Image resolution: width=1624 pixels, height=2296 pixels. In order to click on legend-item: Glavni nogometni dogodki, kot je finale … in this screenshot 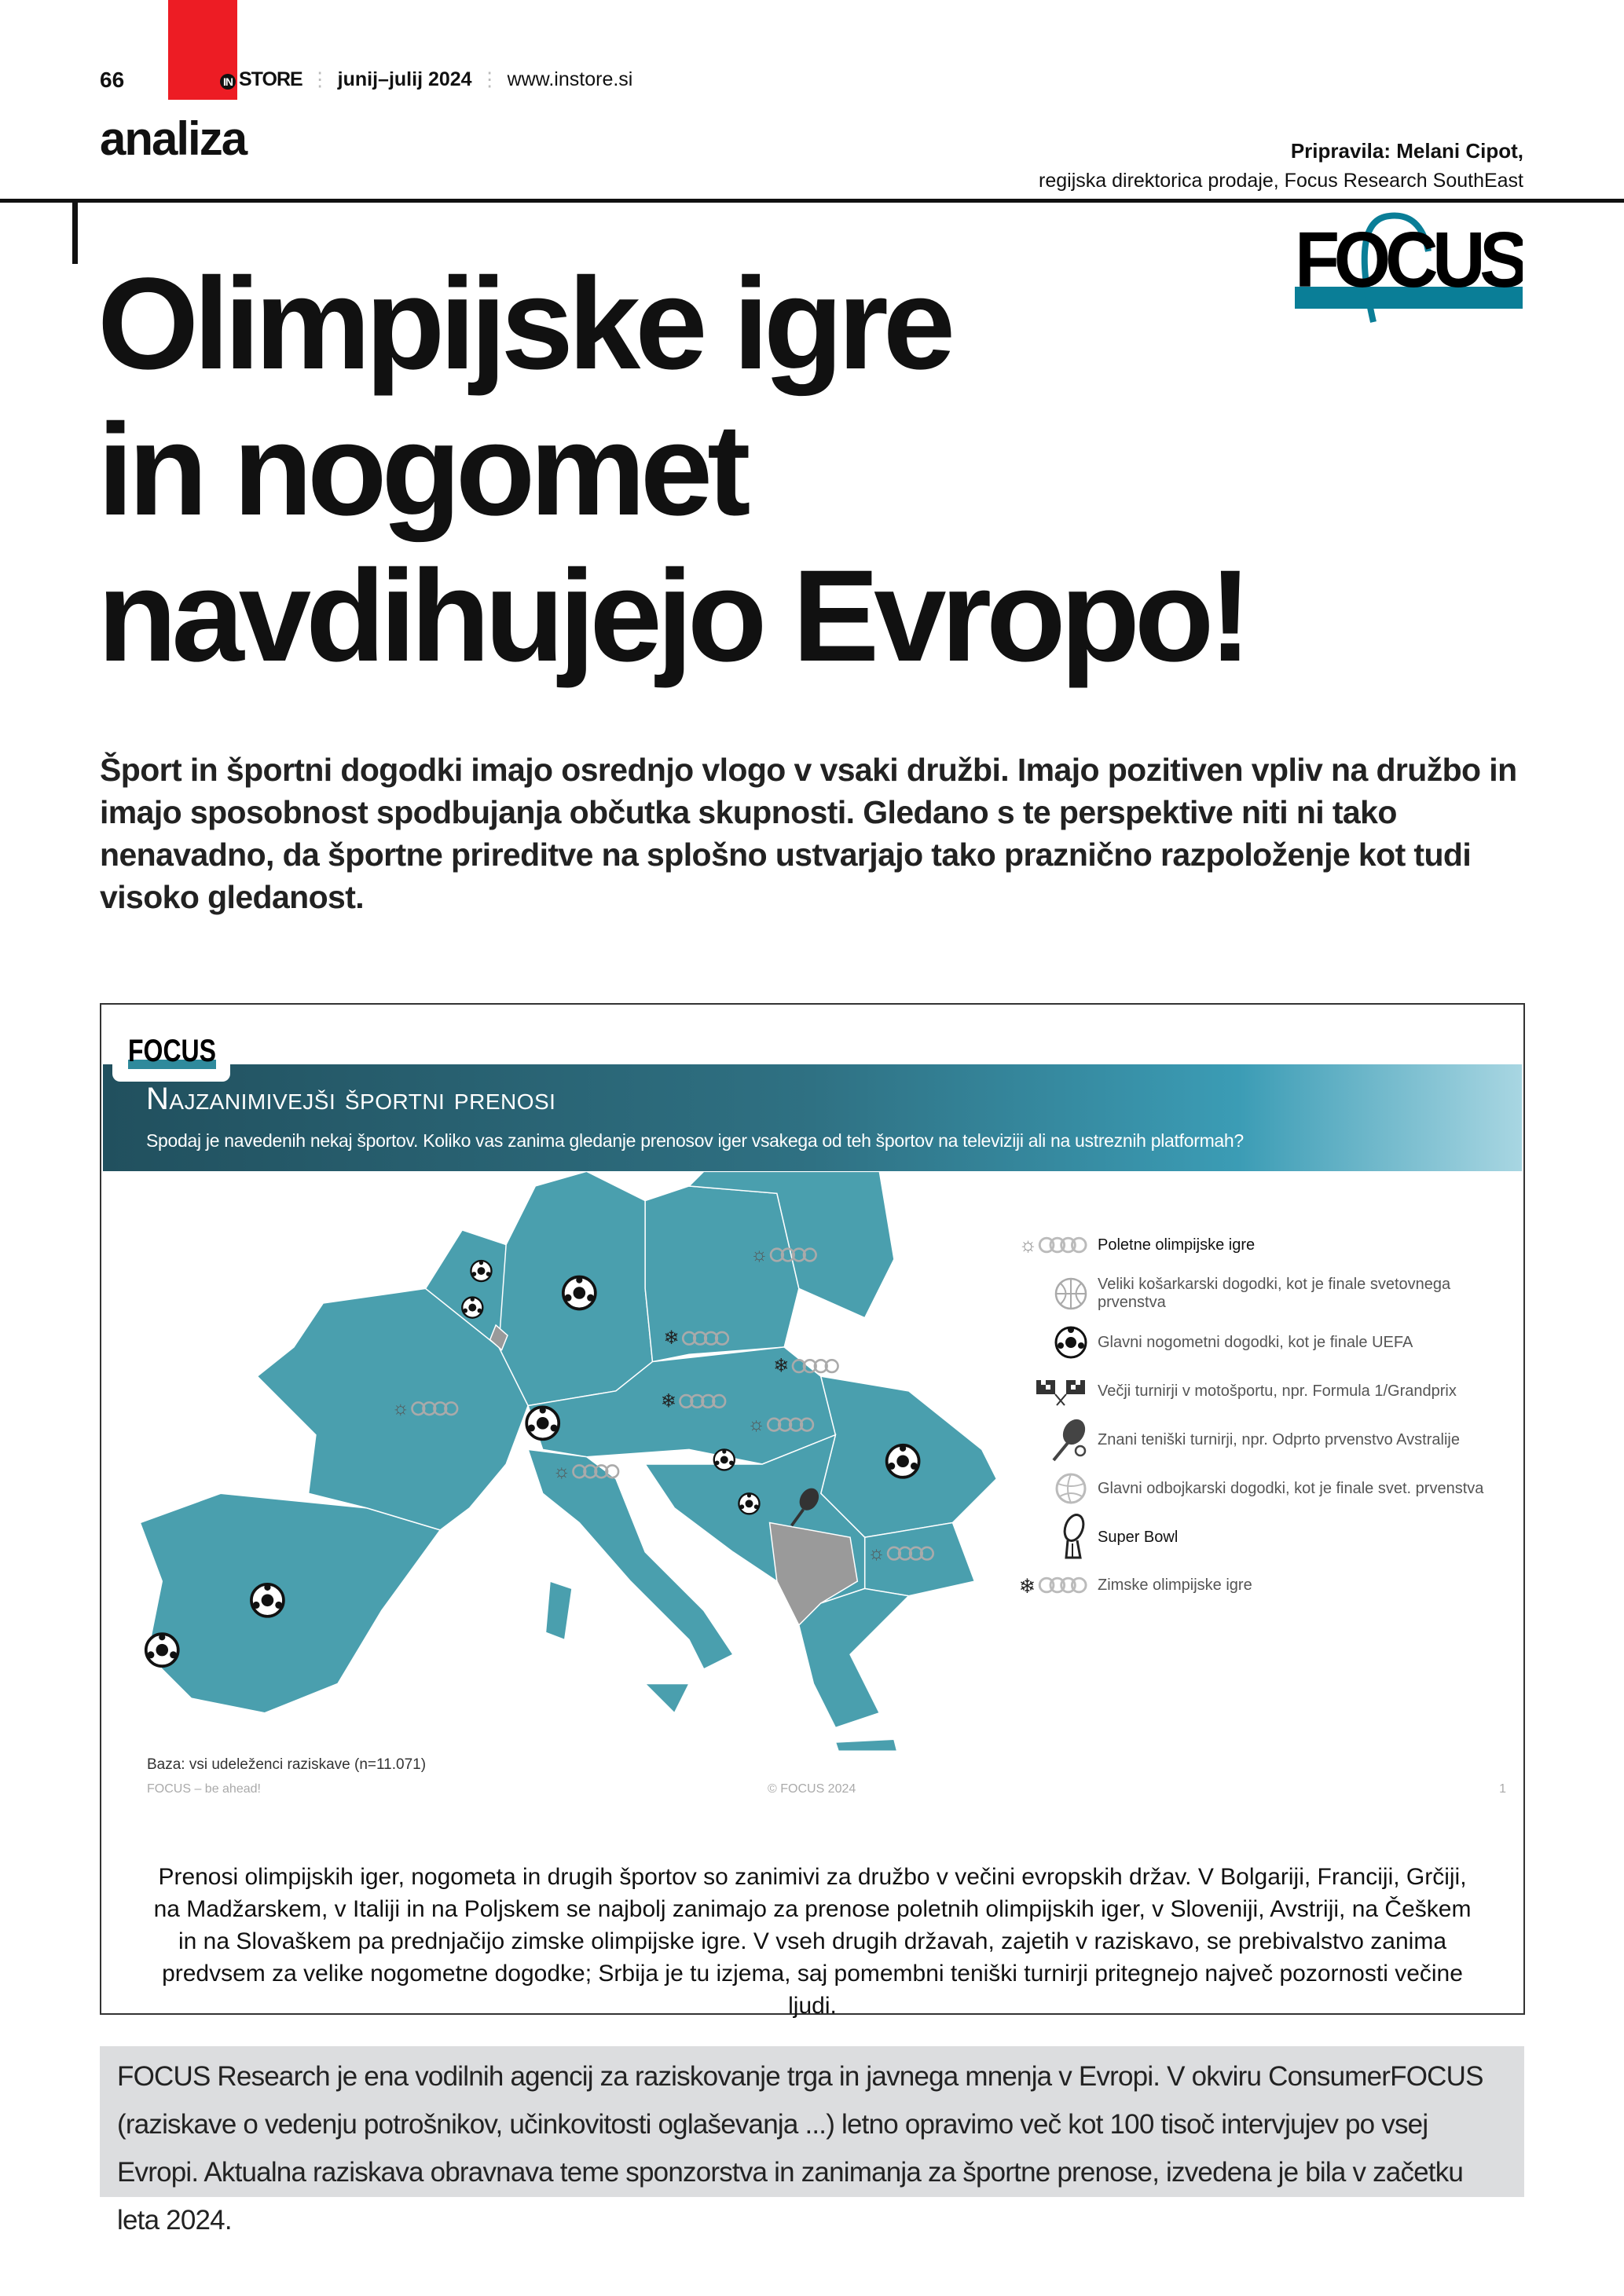, I will do `click(1262, 1342)`.